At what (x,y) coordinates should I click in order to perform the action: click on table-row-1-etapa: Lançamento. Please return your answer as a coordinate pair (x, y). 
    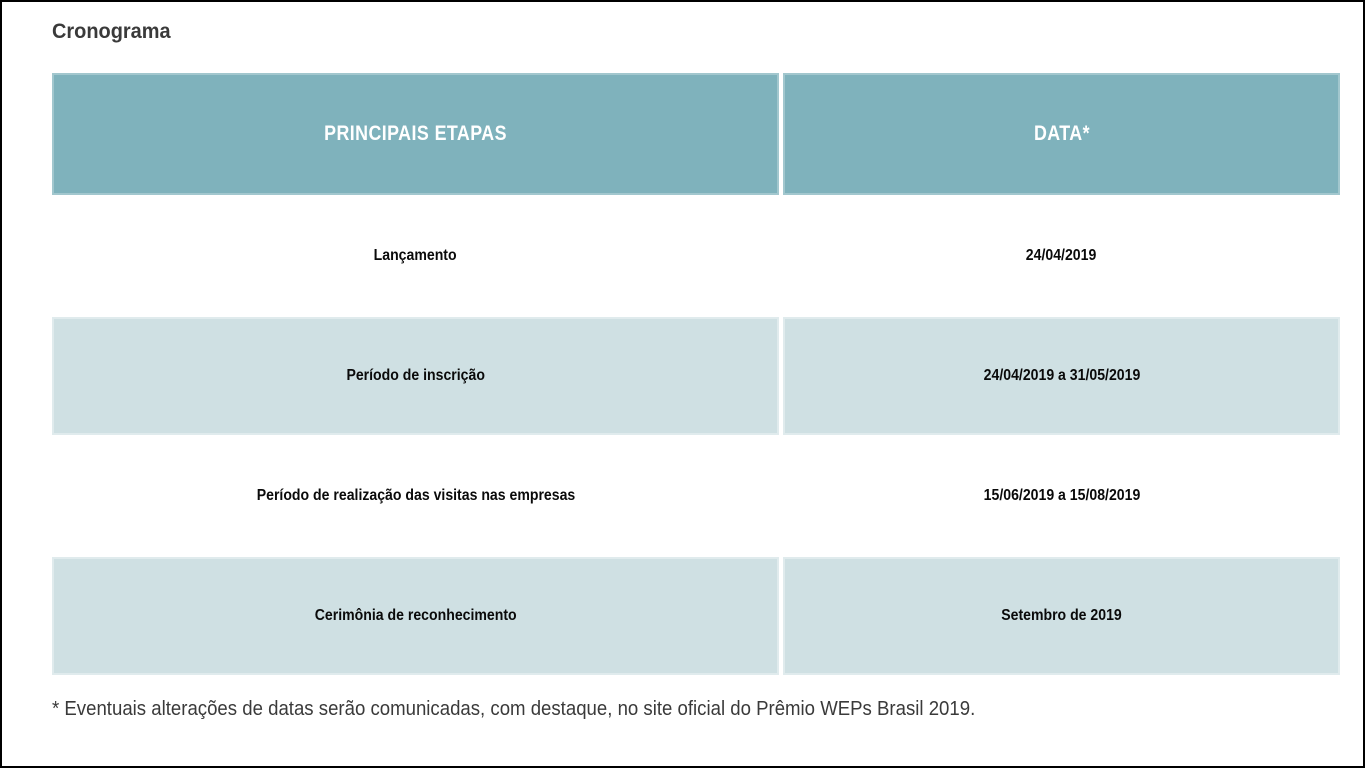
    Looking at the image, I should click on (415, 256).